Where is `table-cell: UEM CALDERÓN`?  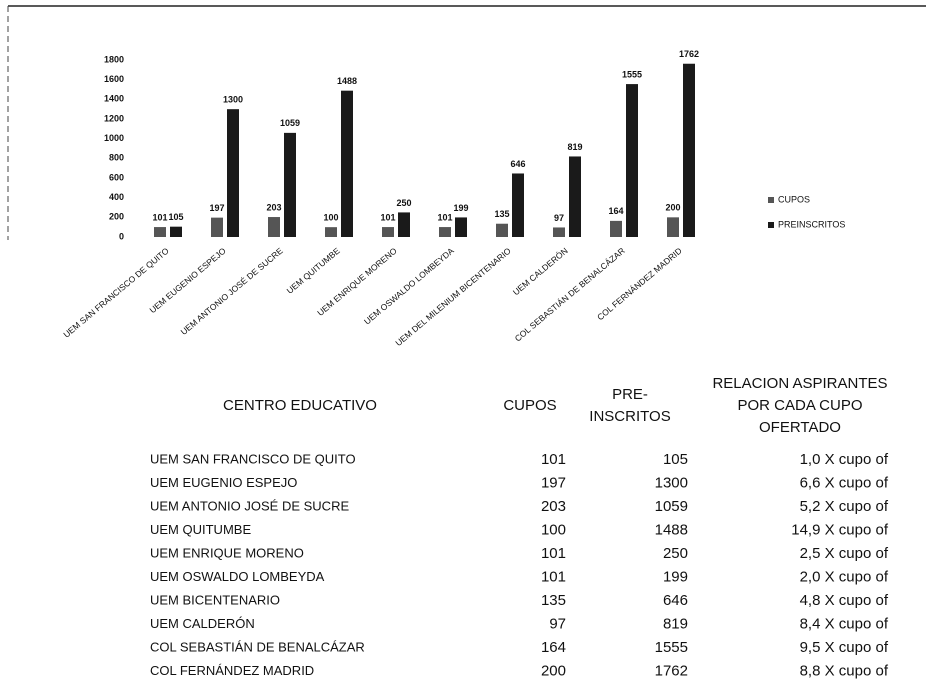 table-cell: UEM CALDERÓN is located at coordinates (202, 623).